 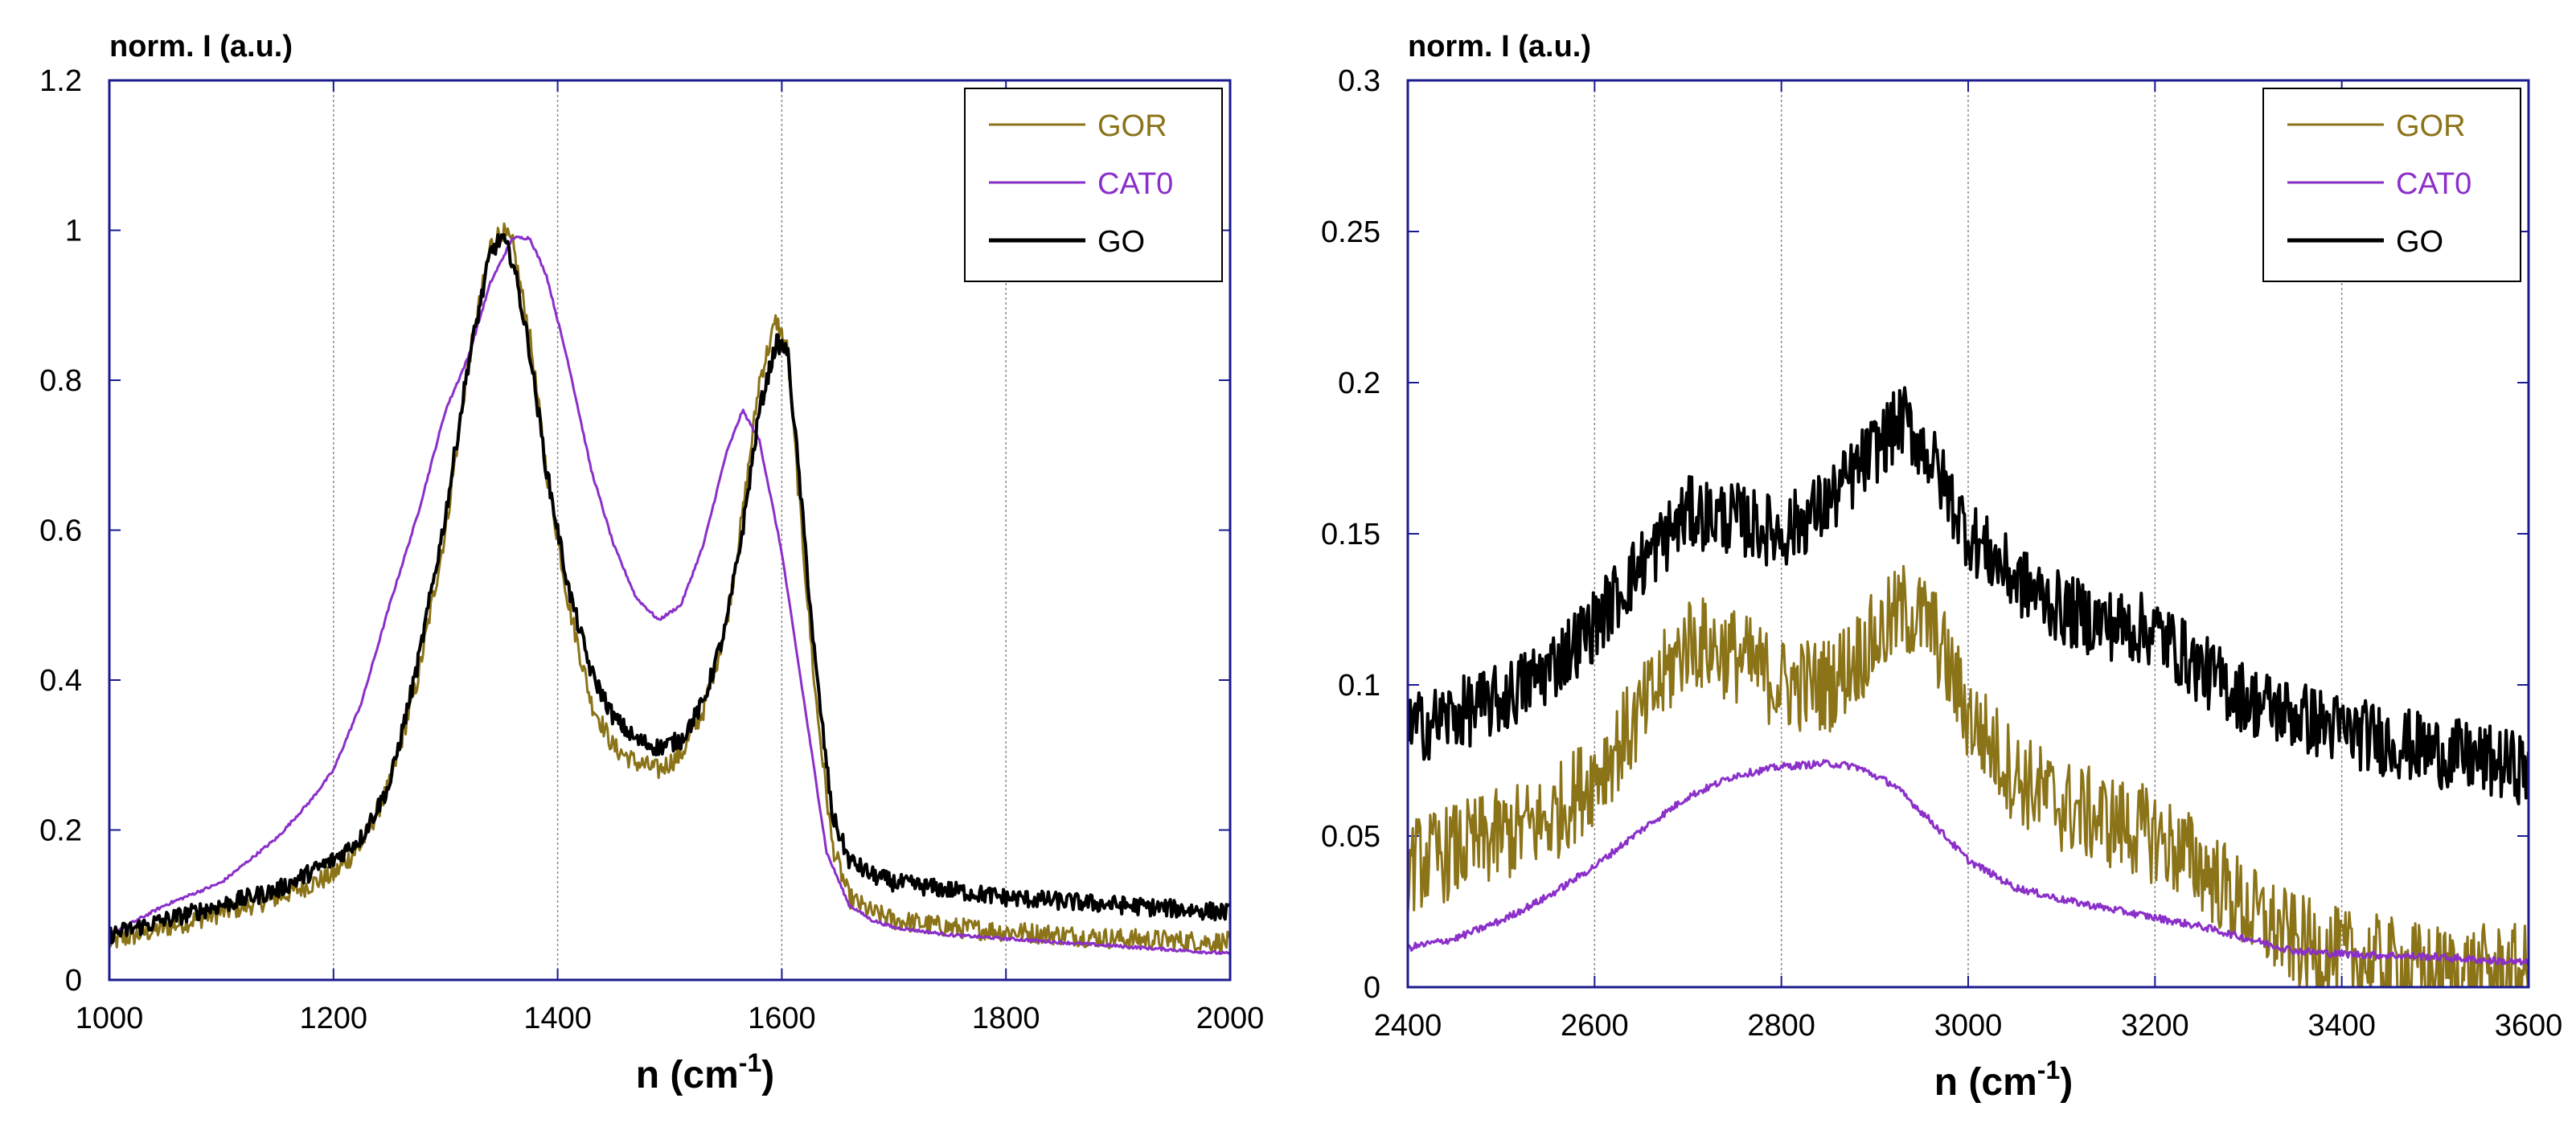 I want to click on chart2-ytick-label: 0.1, so click(x=1359, y=686).